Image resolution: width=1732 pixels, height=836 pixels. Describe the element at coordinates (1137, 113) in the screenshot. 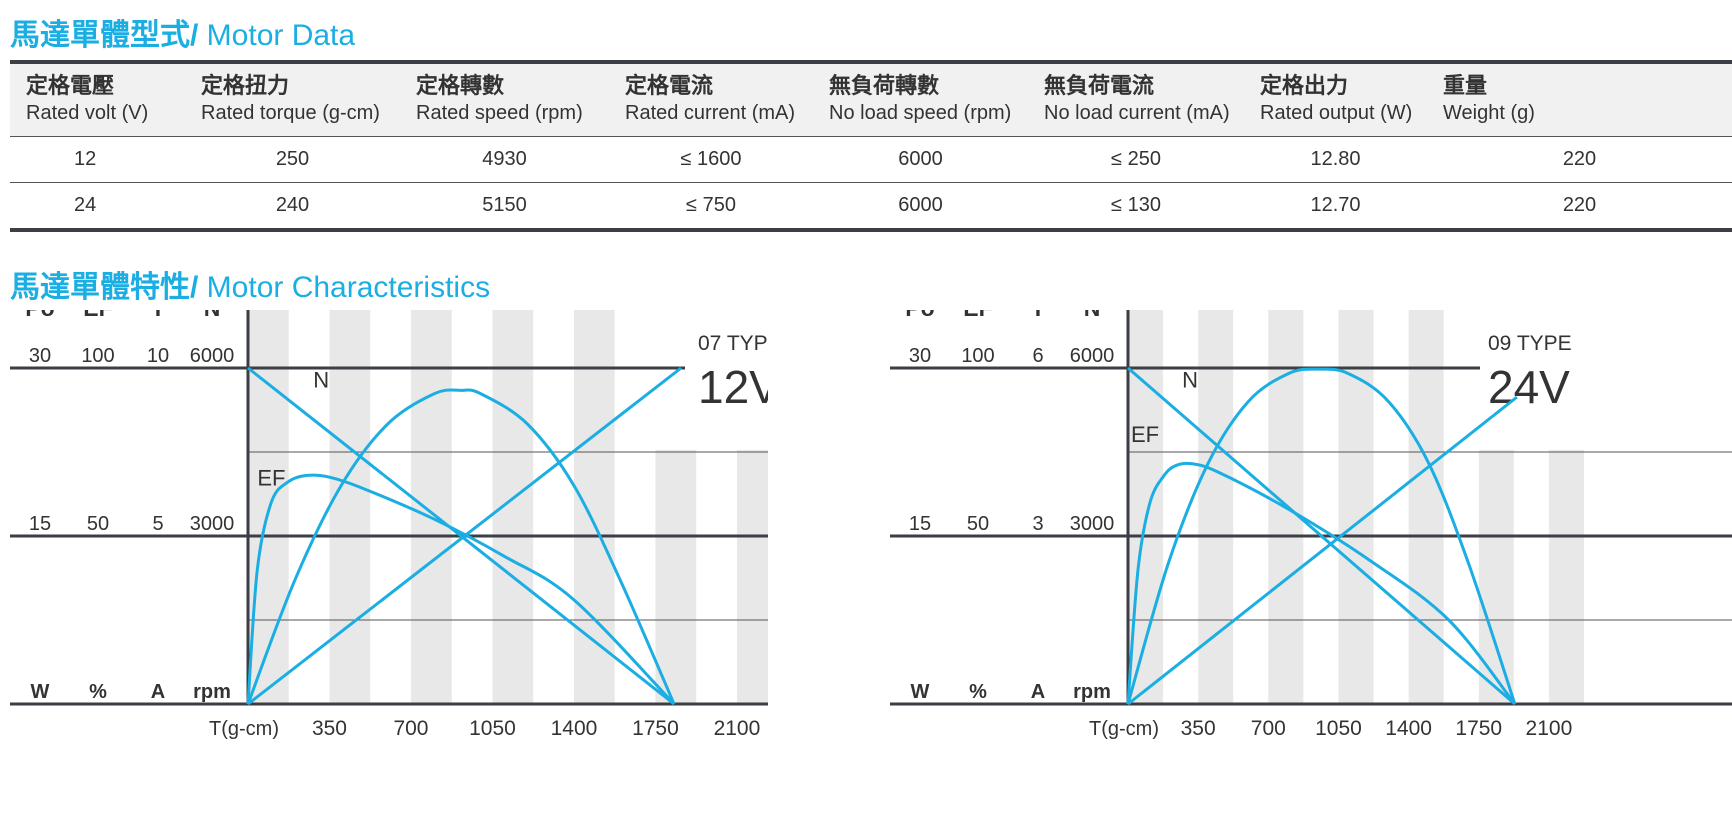

I see `header-label-en: No load current (mA)` at that location.